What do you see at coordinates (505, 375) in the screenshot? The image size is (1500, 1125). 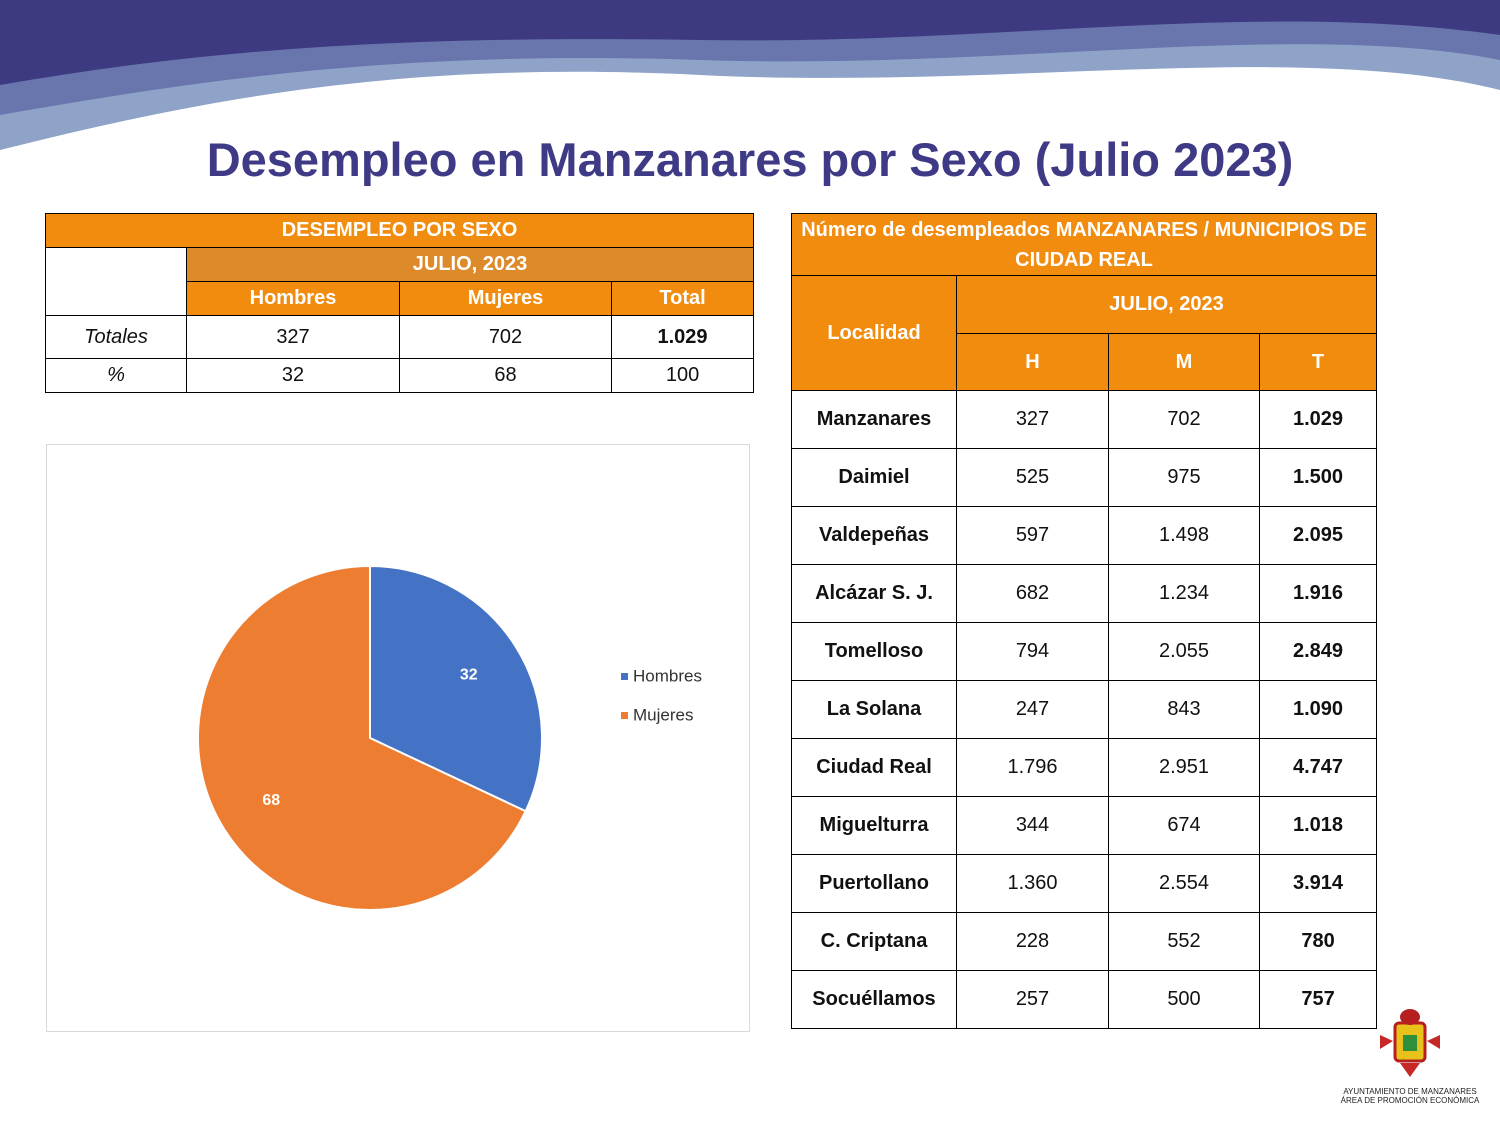 I see `table-cell: 68` at bounding box center [505, 375].